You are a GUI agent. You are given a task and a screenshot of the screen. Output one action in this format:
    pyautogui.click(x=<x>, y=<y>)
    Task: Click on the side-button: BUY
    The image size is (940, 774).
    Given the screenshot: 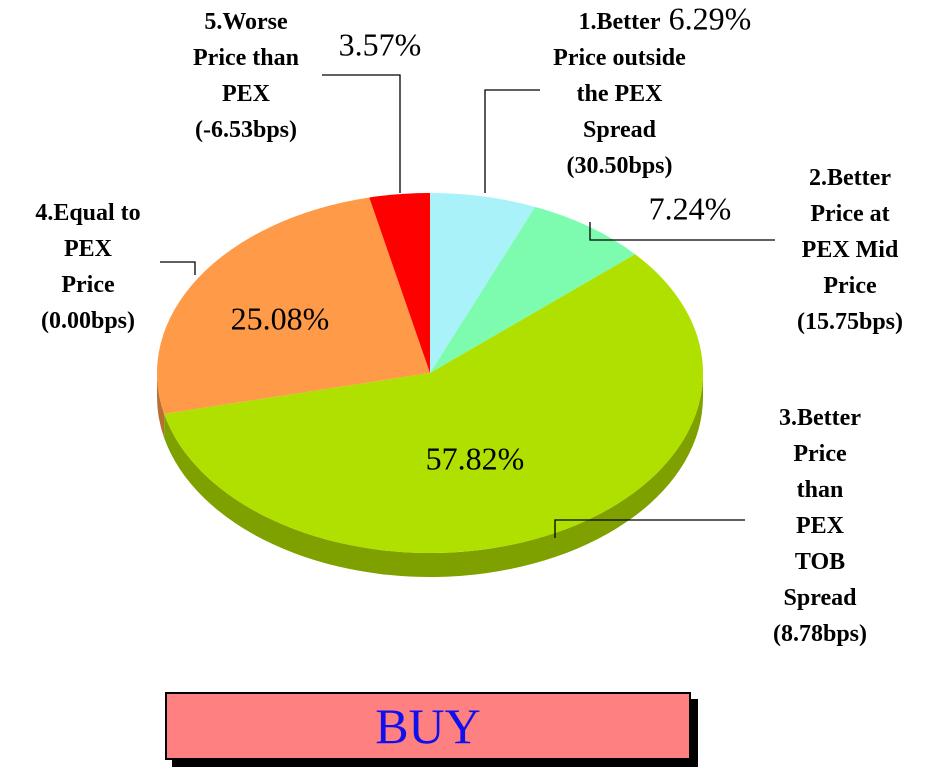 What is the action you would take?
    pyautogui.click(x=428, y=726)
    